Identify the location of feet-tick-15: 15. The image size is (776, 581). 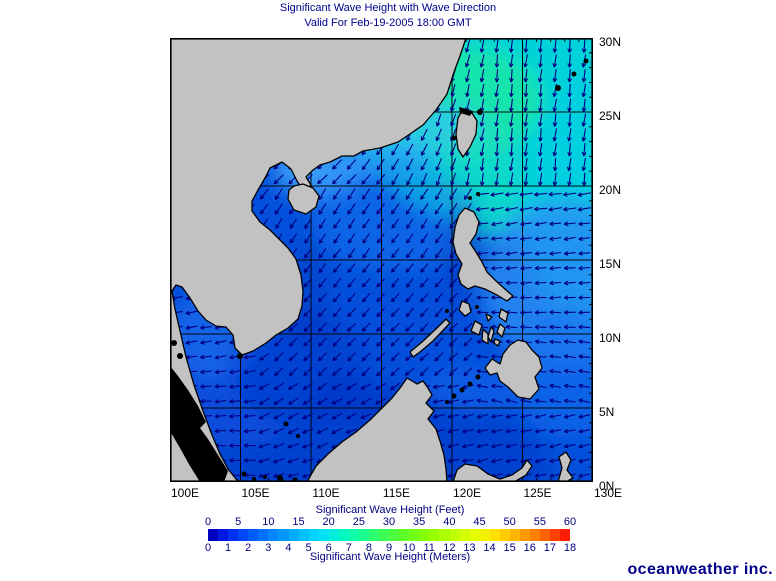
(298, 522).